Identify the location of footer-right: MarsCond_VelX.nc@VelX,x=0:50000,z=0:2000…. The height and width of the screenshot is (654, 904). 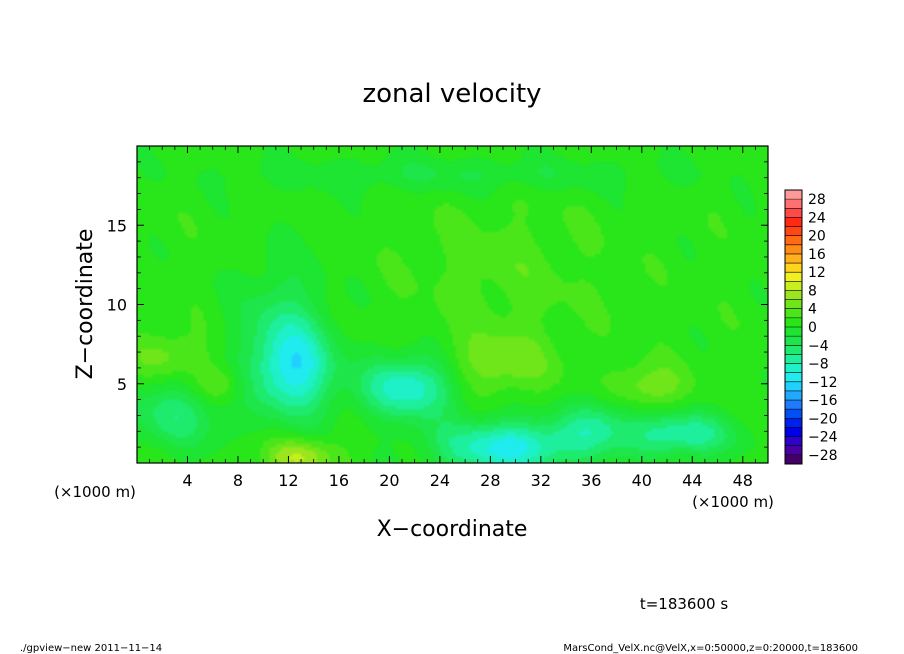
(710, 648).